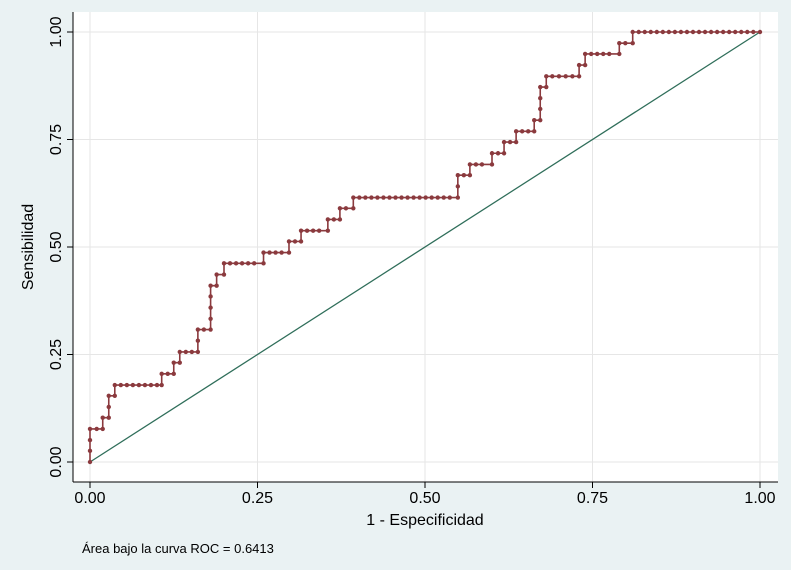  I want to click on y-tick-label: 0.75, so click(56, 139).